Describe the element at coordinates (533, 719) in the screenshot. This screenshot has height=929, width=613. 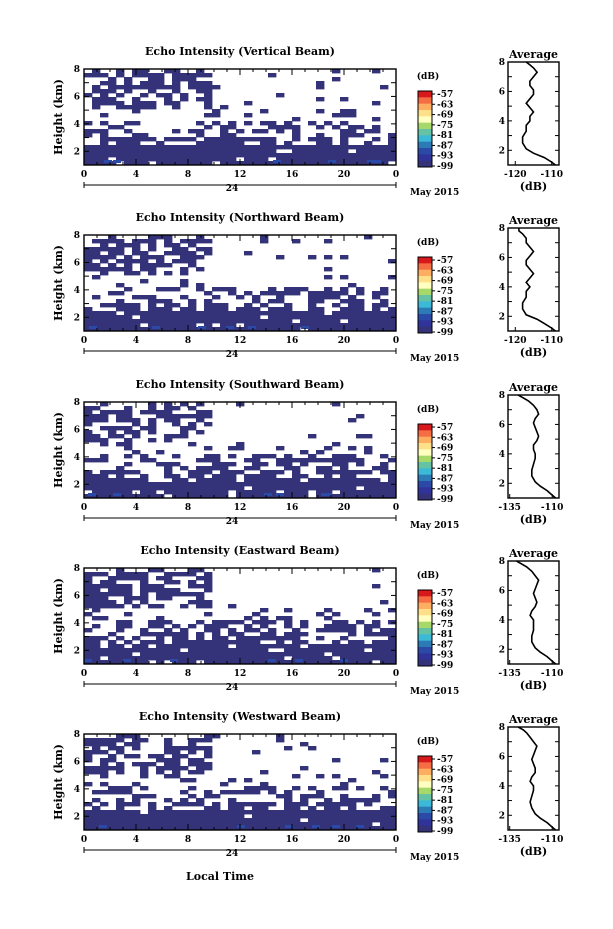
I see `panel-5-avg-title: Average` at that location.